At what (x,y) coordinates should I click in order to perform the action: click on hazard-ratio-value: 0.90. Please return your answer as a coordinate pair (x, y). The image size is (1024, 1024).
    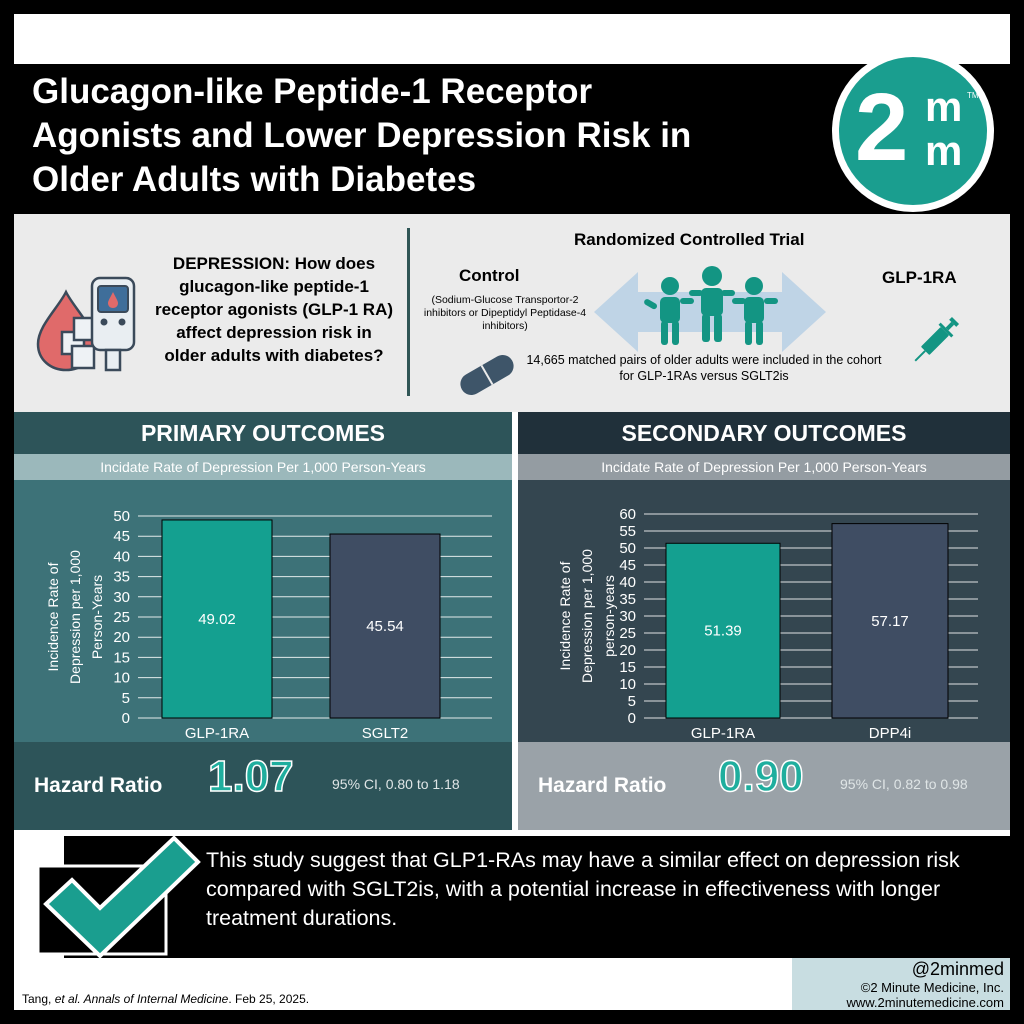
    Looking at the image, I should click on (760, 776).